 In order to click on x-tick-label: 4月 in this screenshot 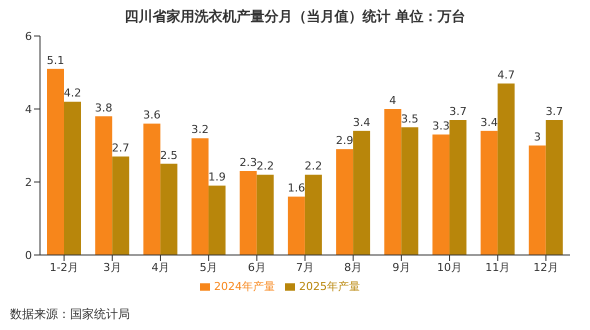, I will do `click(160, 267)`.